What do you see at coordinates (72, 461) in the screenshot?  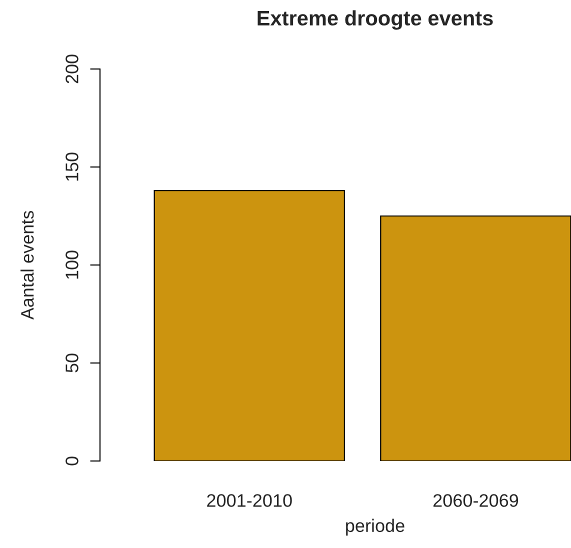 I see `y-tick-label: 0` at bounding box center [72, 461].